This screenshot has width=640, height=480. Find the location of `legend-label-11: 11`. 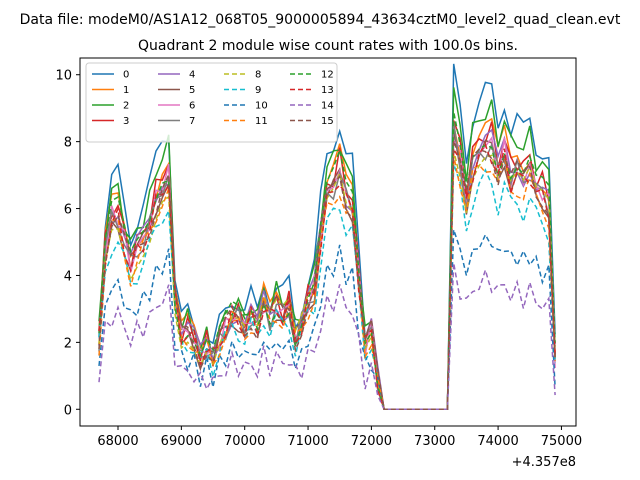

legend-label-11: 11 is located at coordinates (261, 121).